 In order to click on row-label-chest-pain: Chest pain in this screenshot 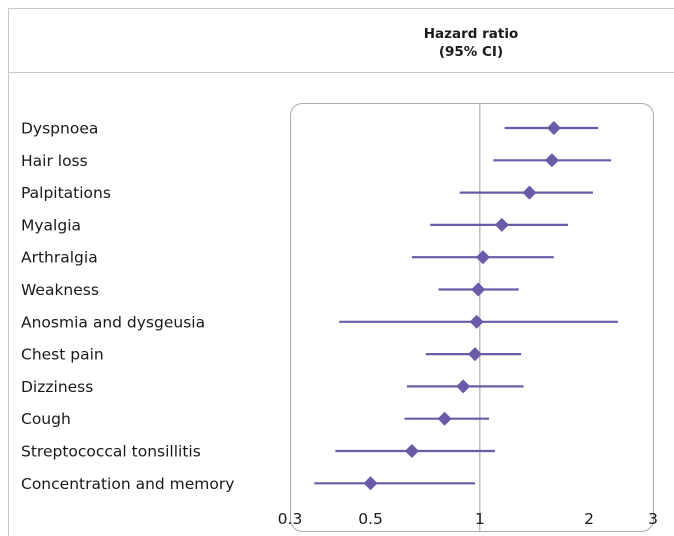, I will do `click(62, 355)`.